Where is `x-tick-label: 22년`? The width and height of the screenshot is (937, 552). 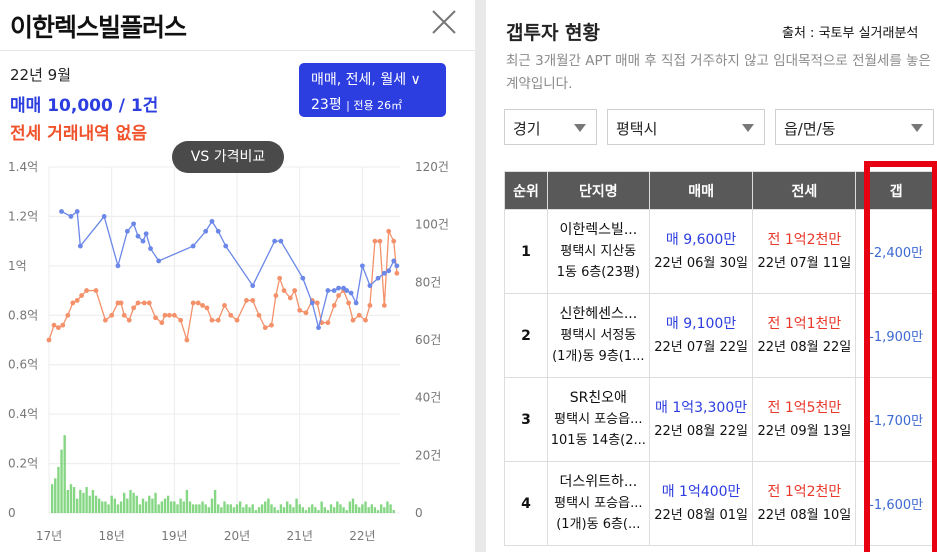
x-tick-label: 22년 is located at coordinates (362, 536).